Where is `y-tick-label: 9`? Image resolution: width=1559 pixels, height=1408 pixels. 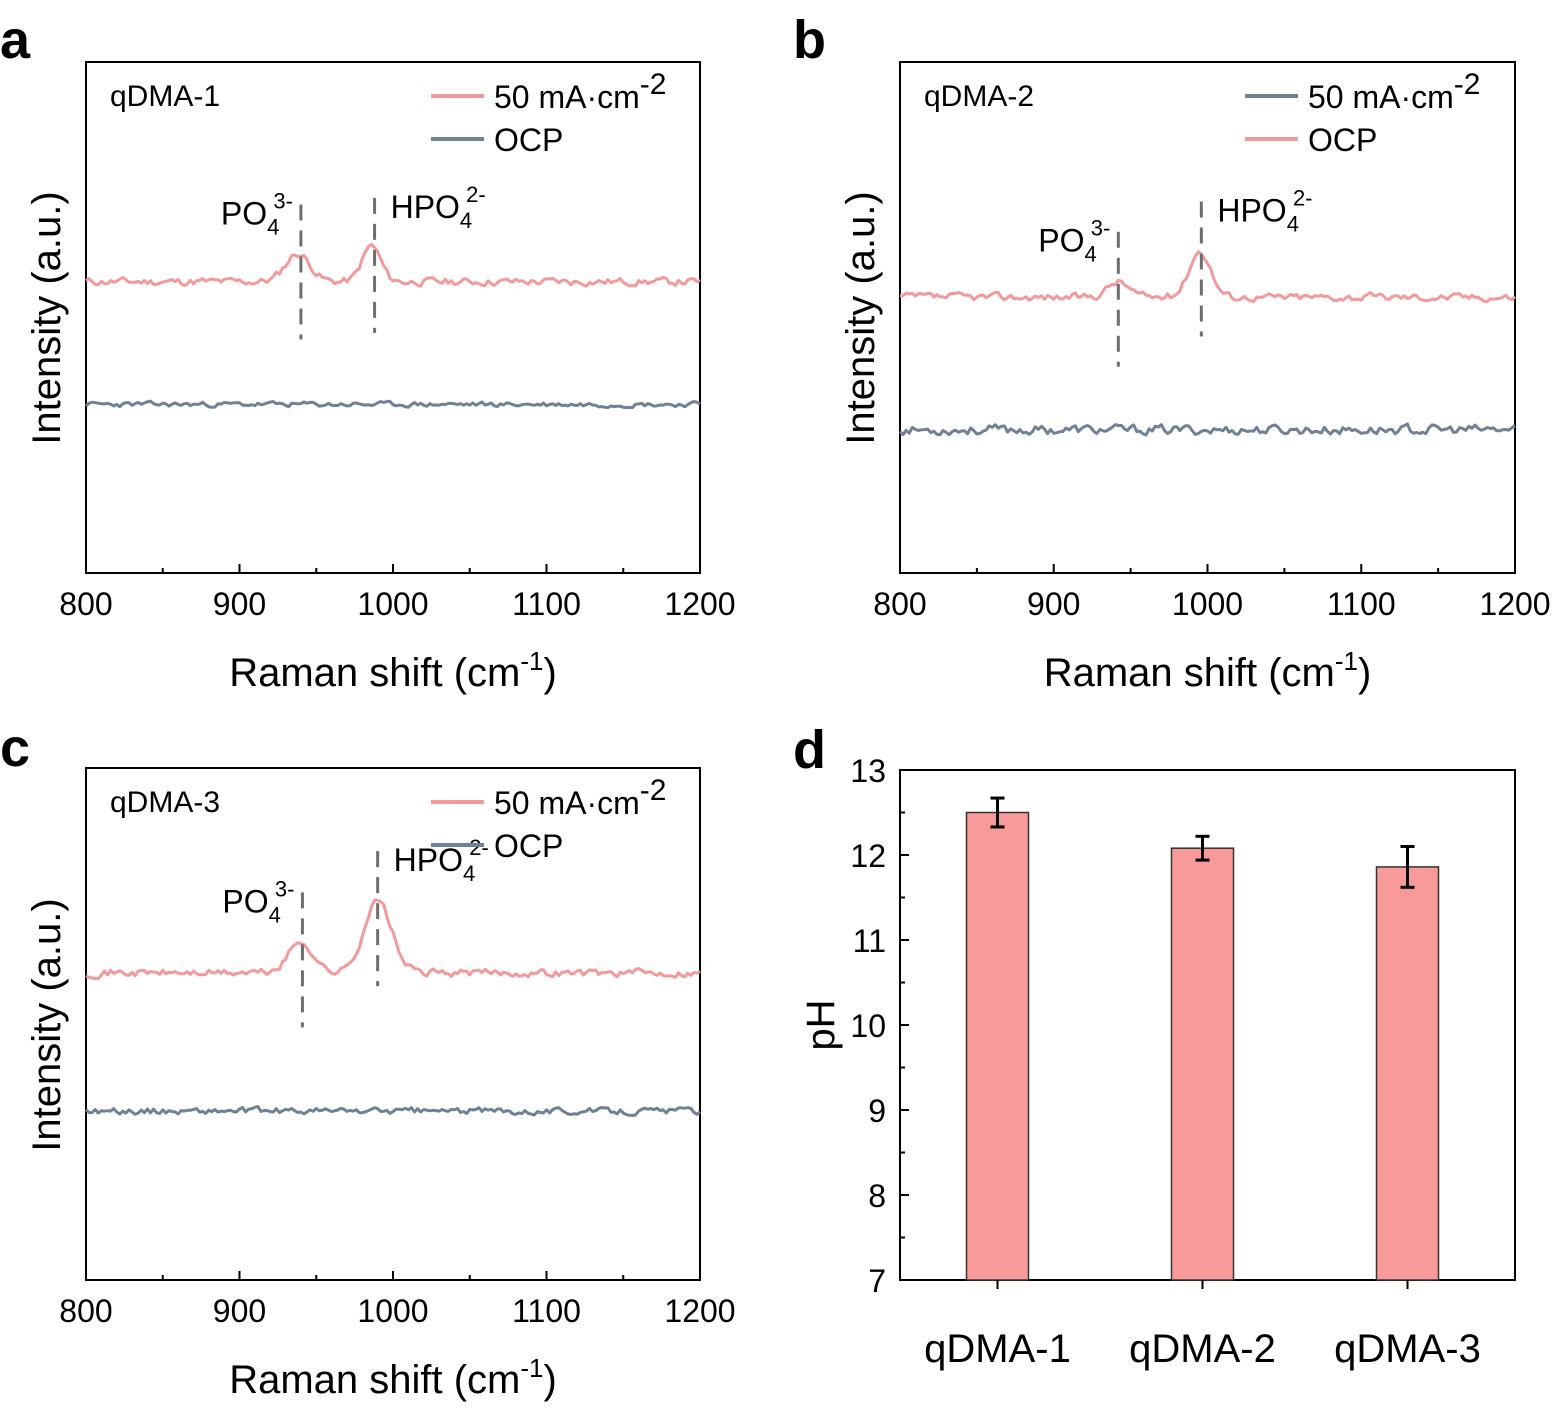
y-tick-label: 9 is located at coordinates (877, 1111).